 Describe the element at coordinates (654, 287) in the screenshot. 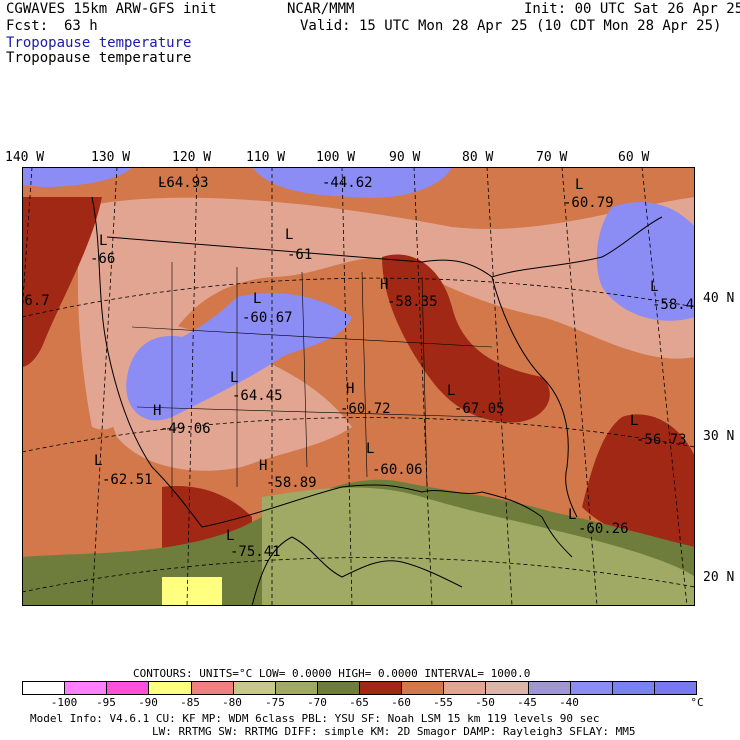

I see `map-letter-9: L` at that location.